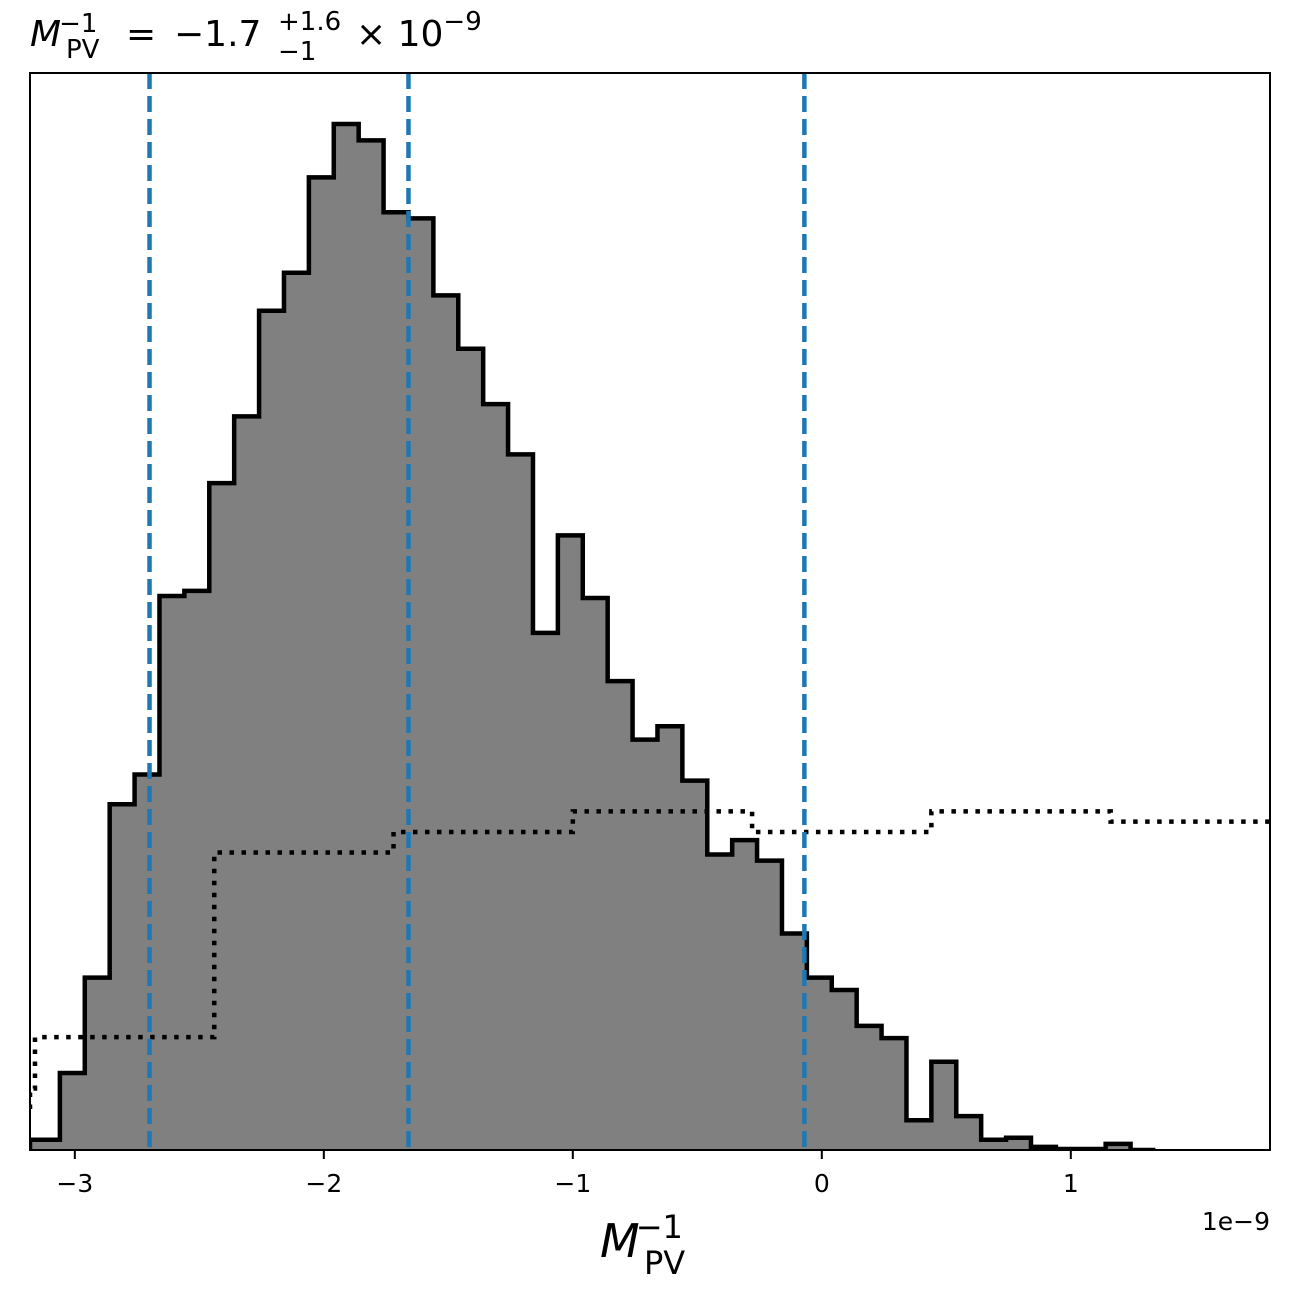 The height and width of the screenshot is (1293, 1289). Describe the element at coordinates (83, 50) in the screenshot. I see `title-subscript: PV` at that location.